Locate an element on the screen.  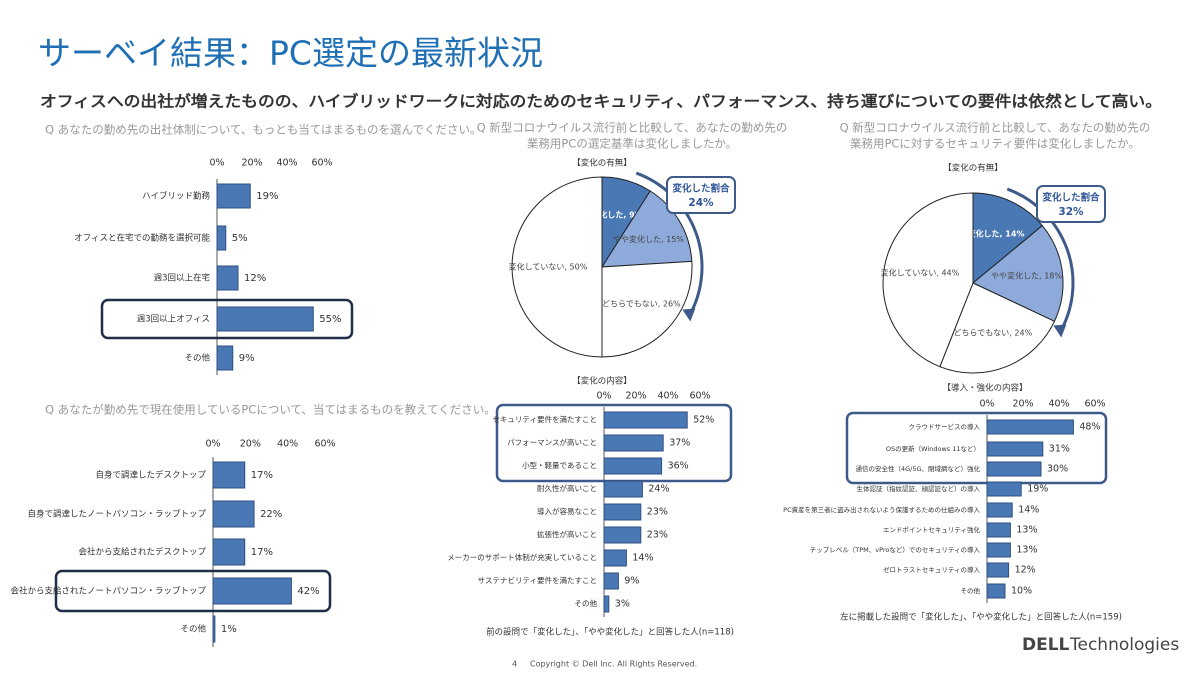
question: 業務用PCに対するセキュリティ要件は変化しましたか。 is located at coordinates (995, 144).